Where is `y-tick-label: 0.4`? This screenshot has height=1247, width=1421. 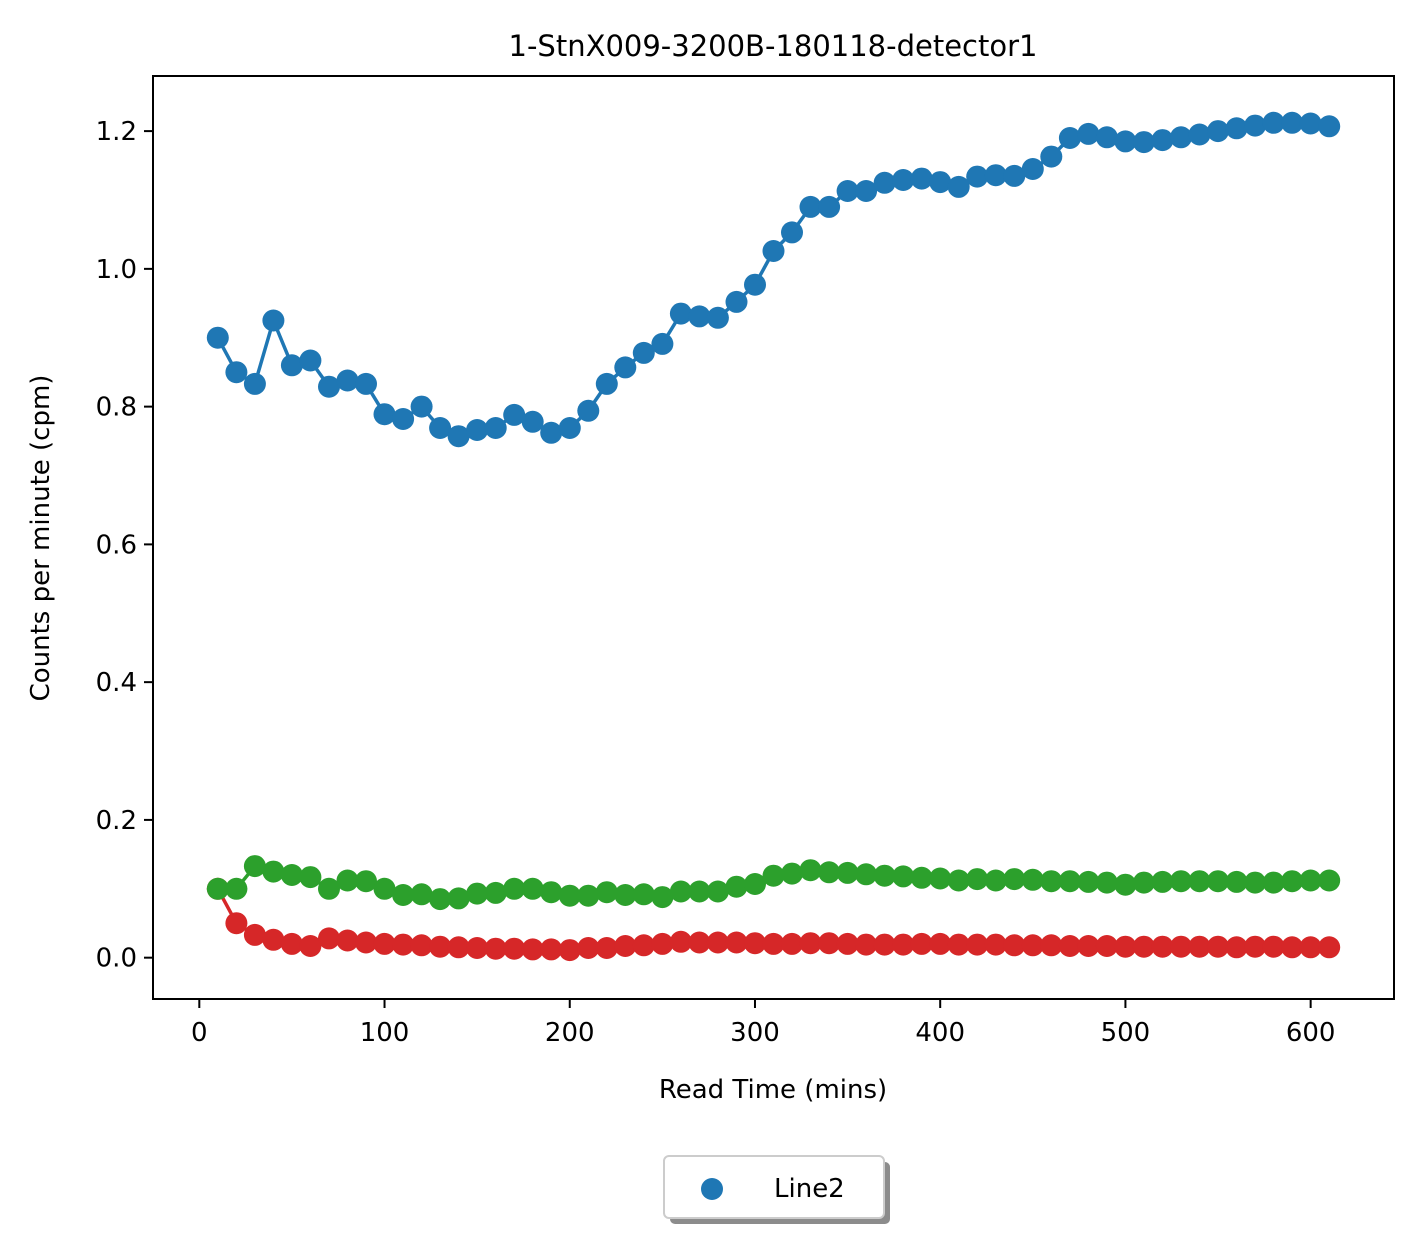 y-tick-label: 0.4 is located at coordinates (116, 683).